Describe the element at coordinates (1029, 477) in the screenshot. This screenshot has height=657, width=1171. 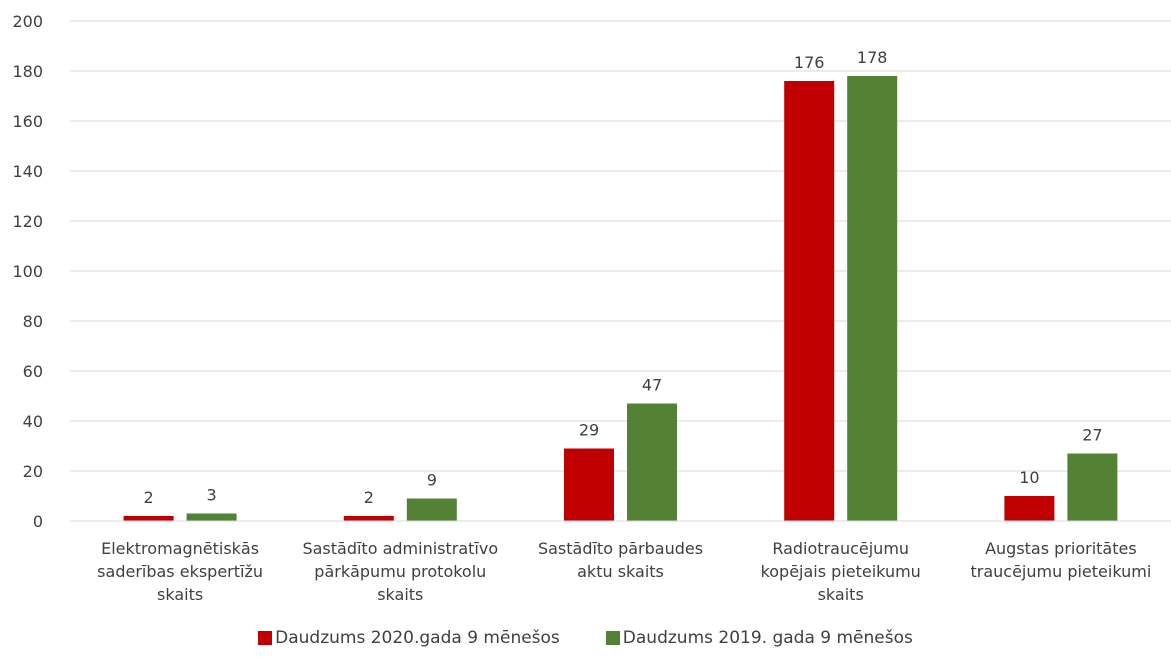
I see `data-label: 10` at that location.